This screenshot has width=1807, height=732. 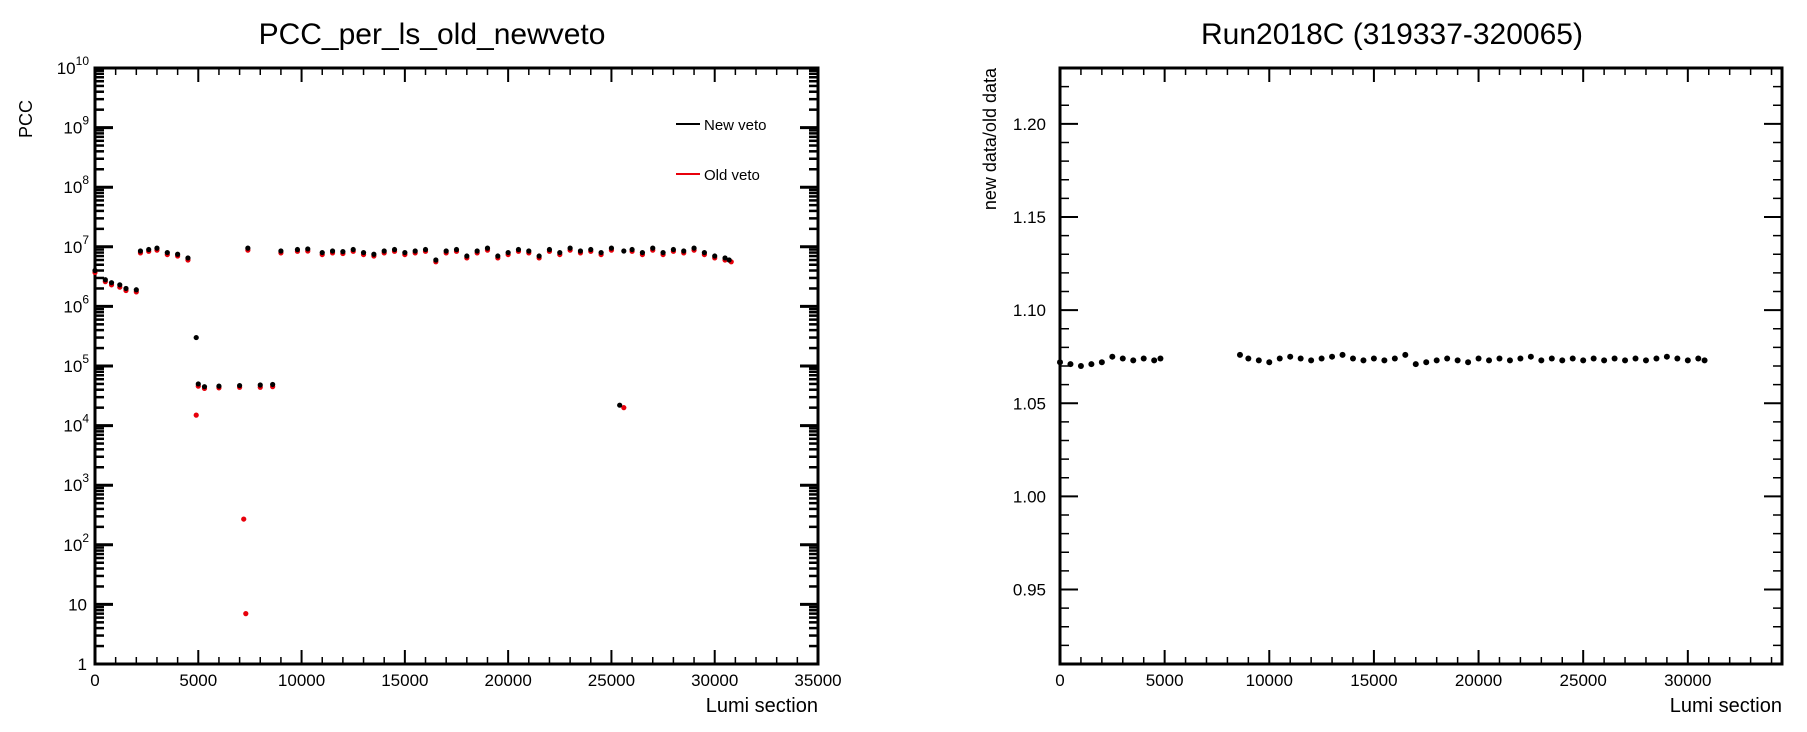 I want to click on left-chart-x-axis-label: Lumi section, so click(x=762, y=706).